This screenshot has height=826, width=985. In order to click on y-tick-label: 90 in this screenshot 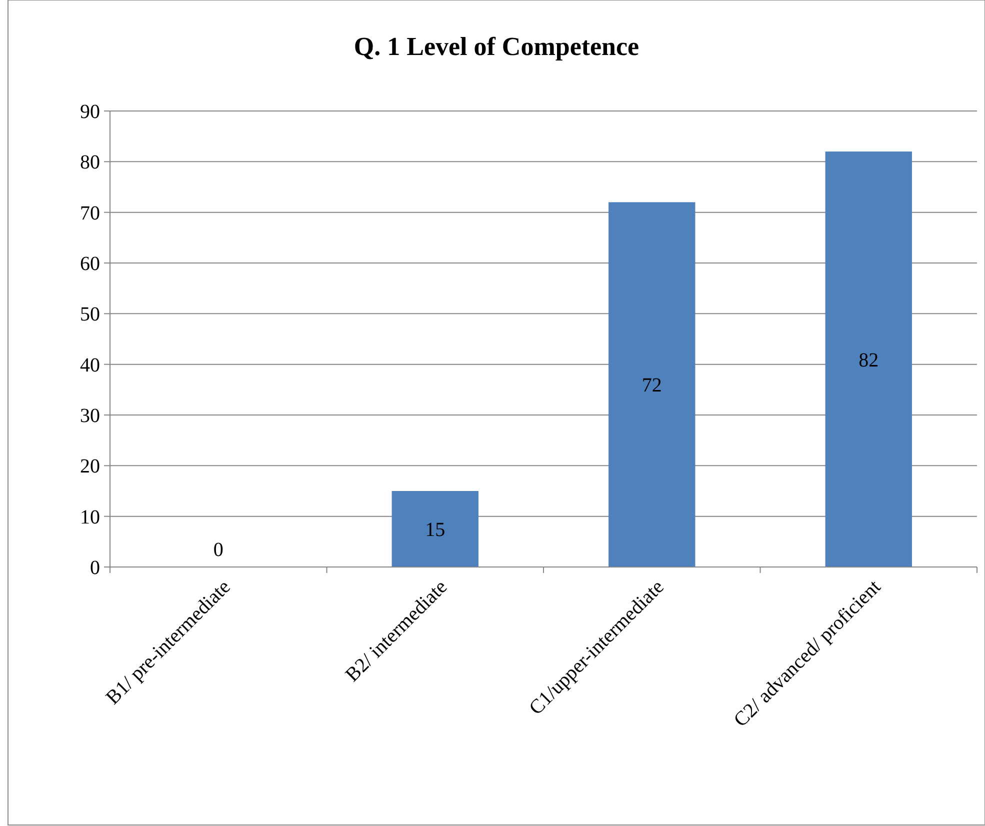, I will do `click(90, 112)`.